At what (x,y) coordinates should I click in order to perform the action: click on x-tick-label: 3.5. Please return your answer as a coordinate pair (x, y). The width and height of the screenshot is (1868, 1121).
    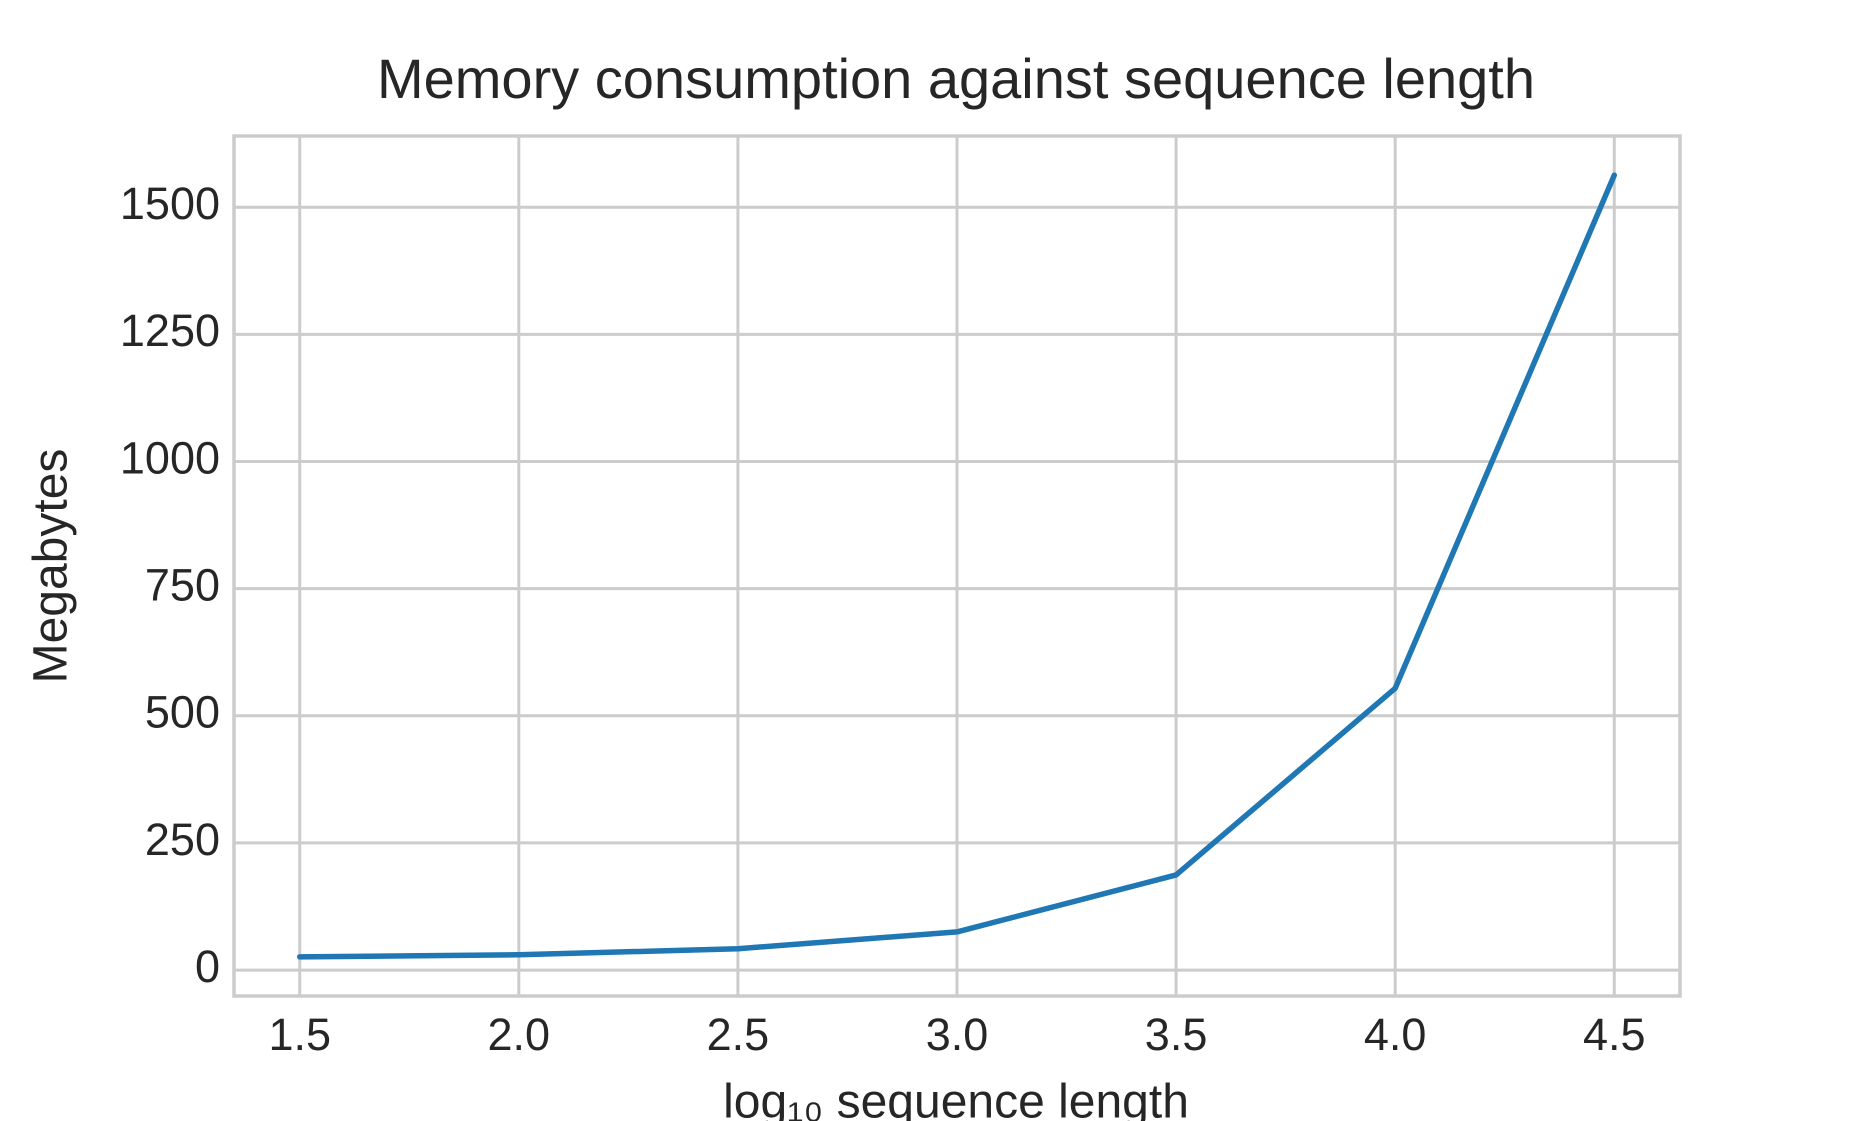
    Looking at the image, I should click on (1176, 1034).